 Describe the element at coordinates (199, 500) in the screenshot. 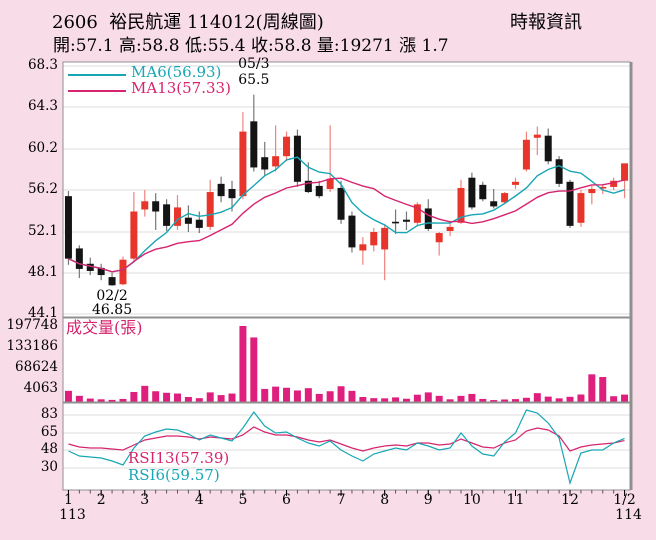

I see `month-label: 4` at that location.